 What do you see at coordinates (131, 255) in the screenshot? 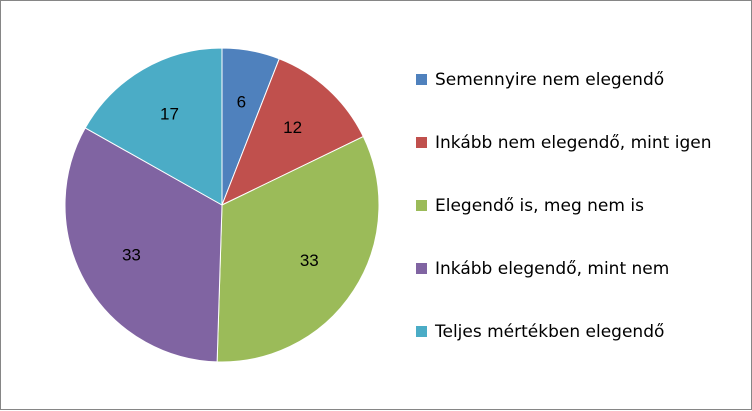
I see `data-label-4: 33` at bounding box center [131, 255].